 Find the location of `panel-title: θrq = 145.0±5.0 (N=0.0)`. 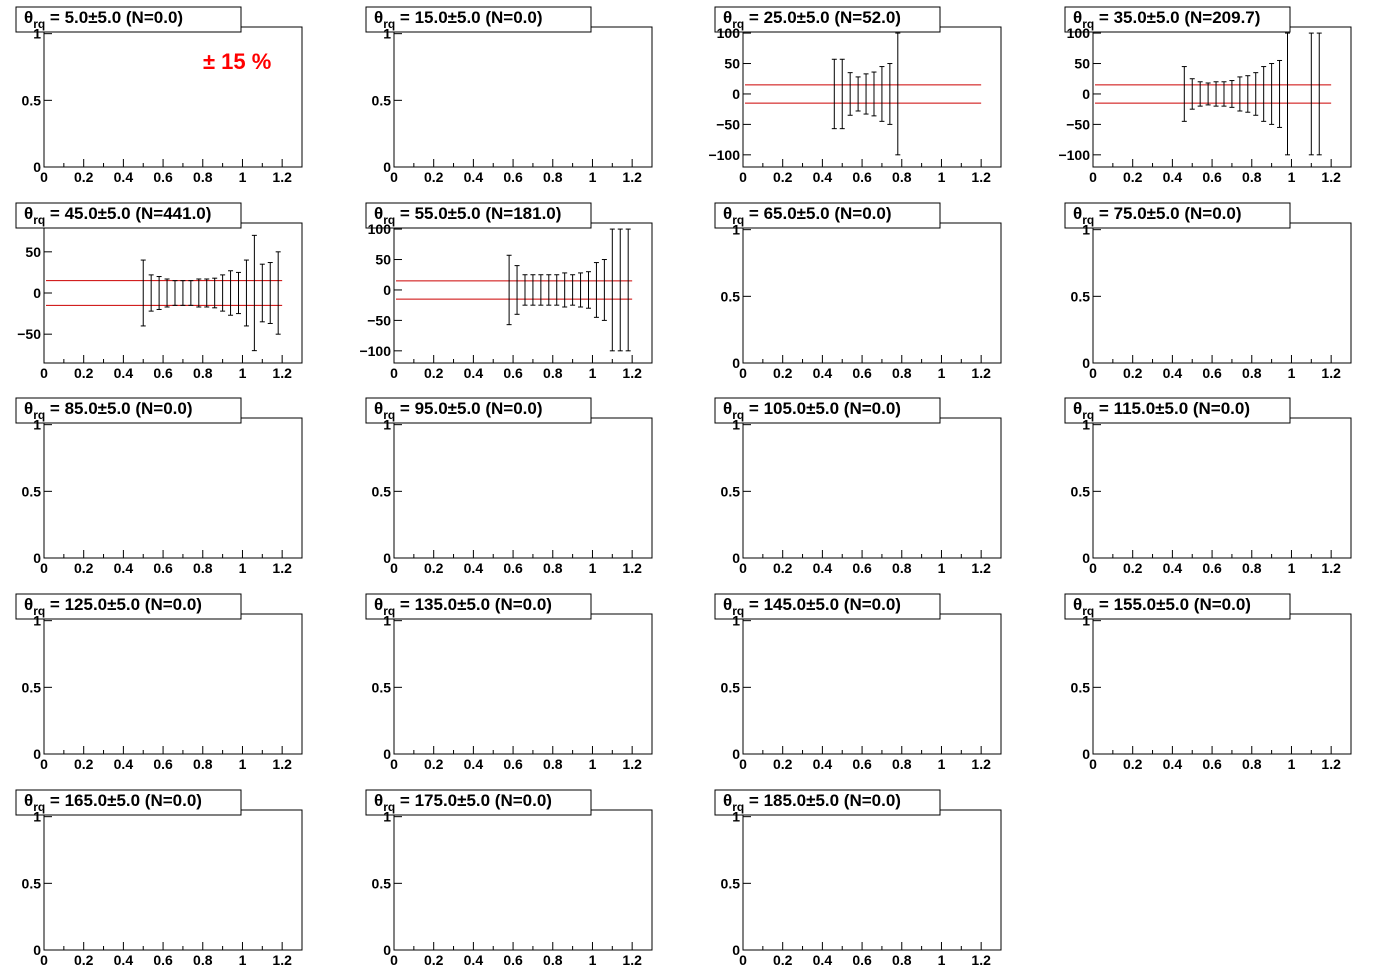

panel-title: θrq = 145.0±5.0 (N=0.0) is located at coordinates (812, 606).